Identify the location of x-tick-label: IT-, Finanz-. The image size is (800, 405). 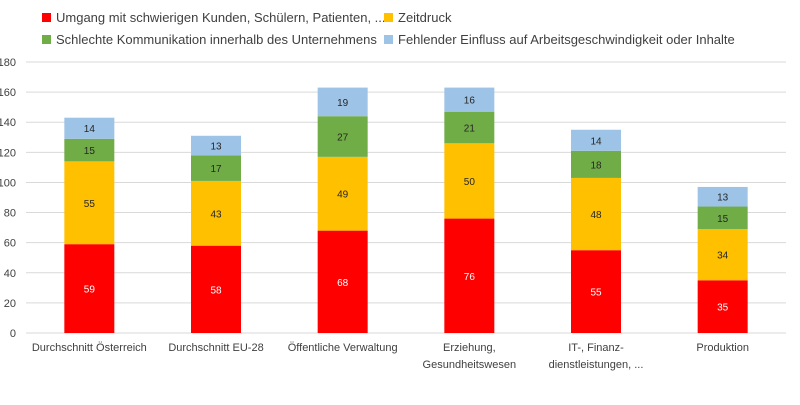
(596, 348).